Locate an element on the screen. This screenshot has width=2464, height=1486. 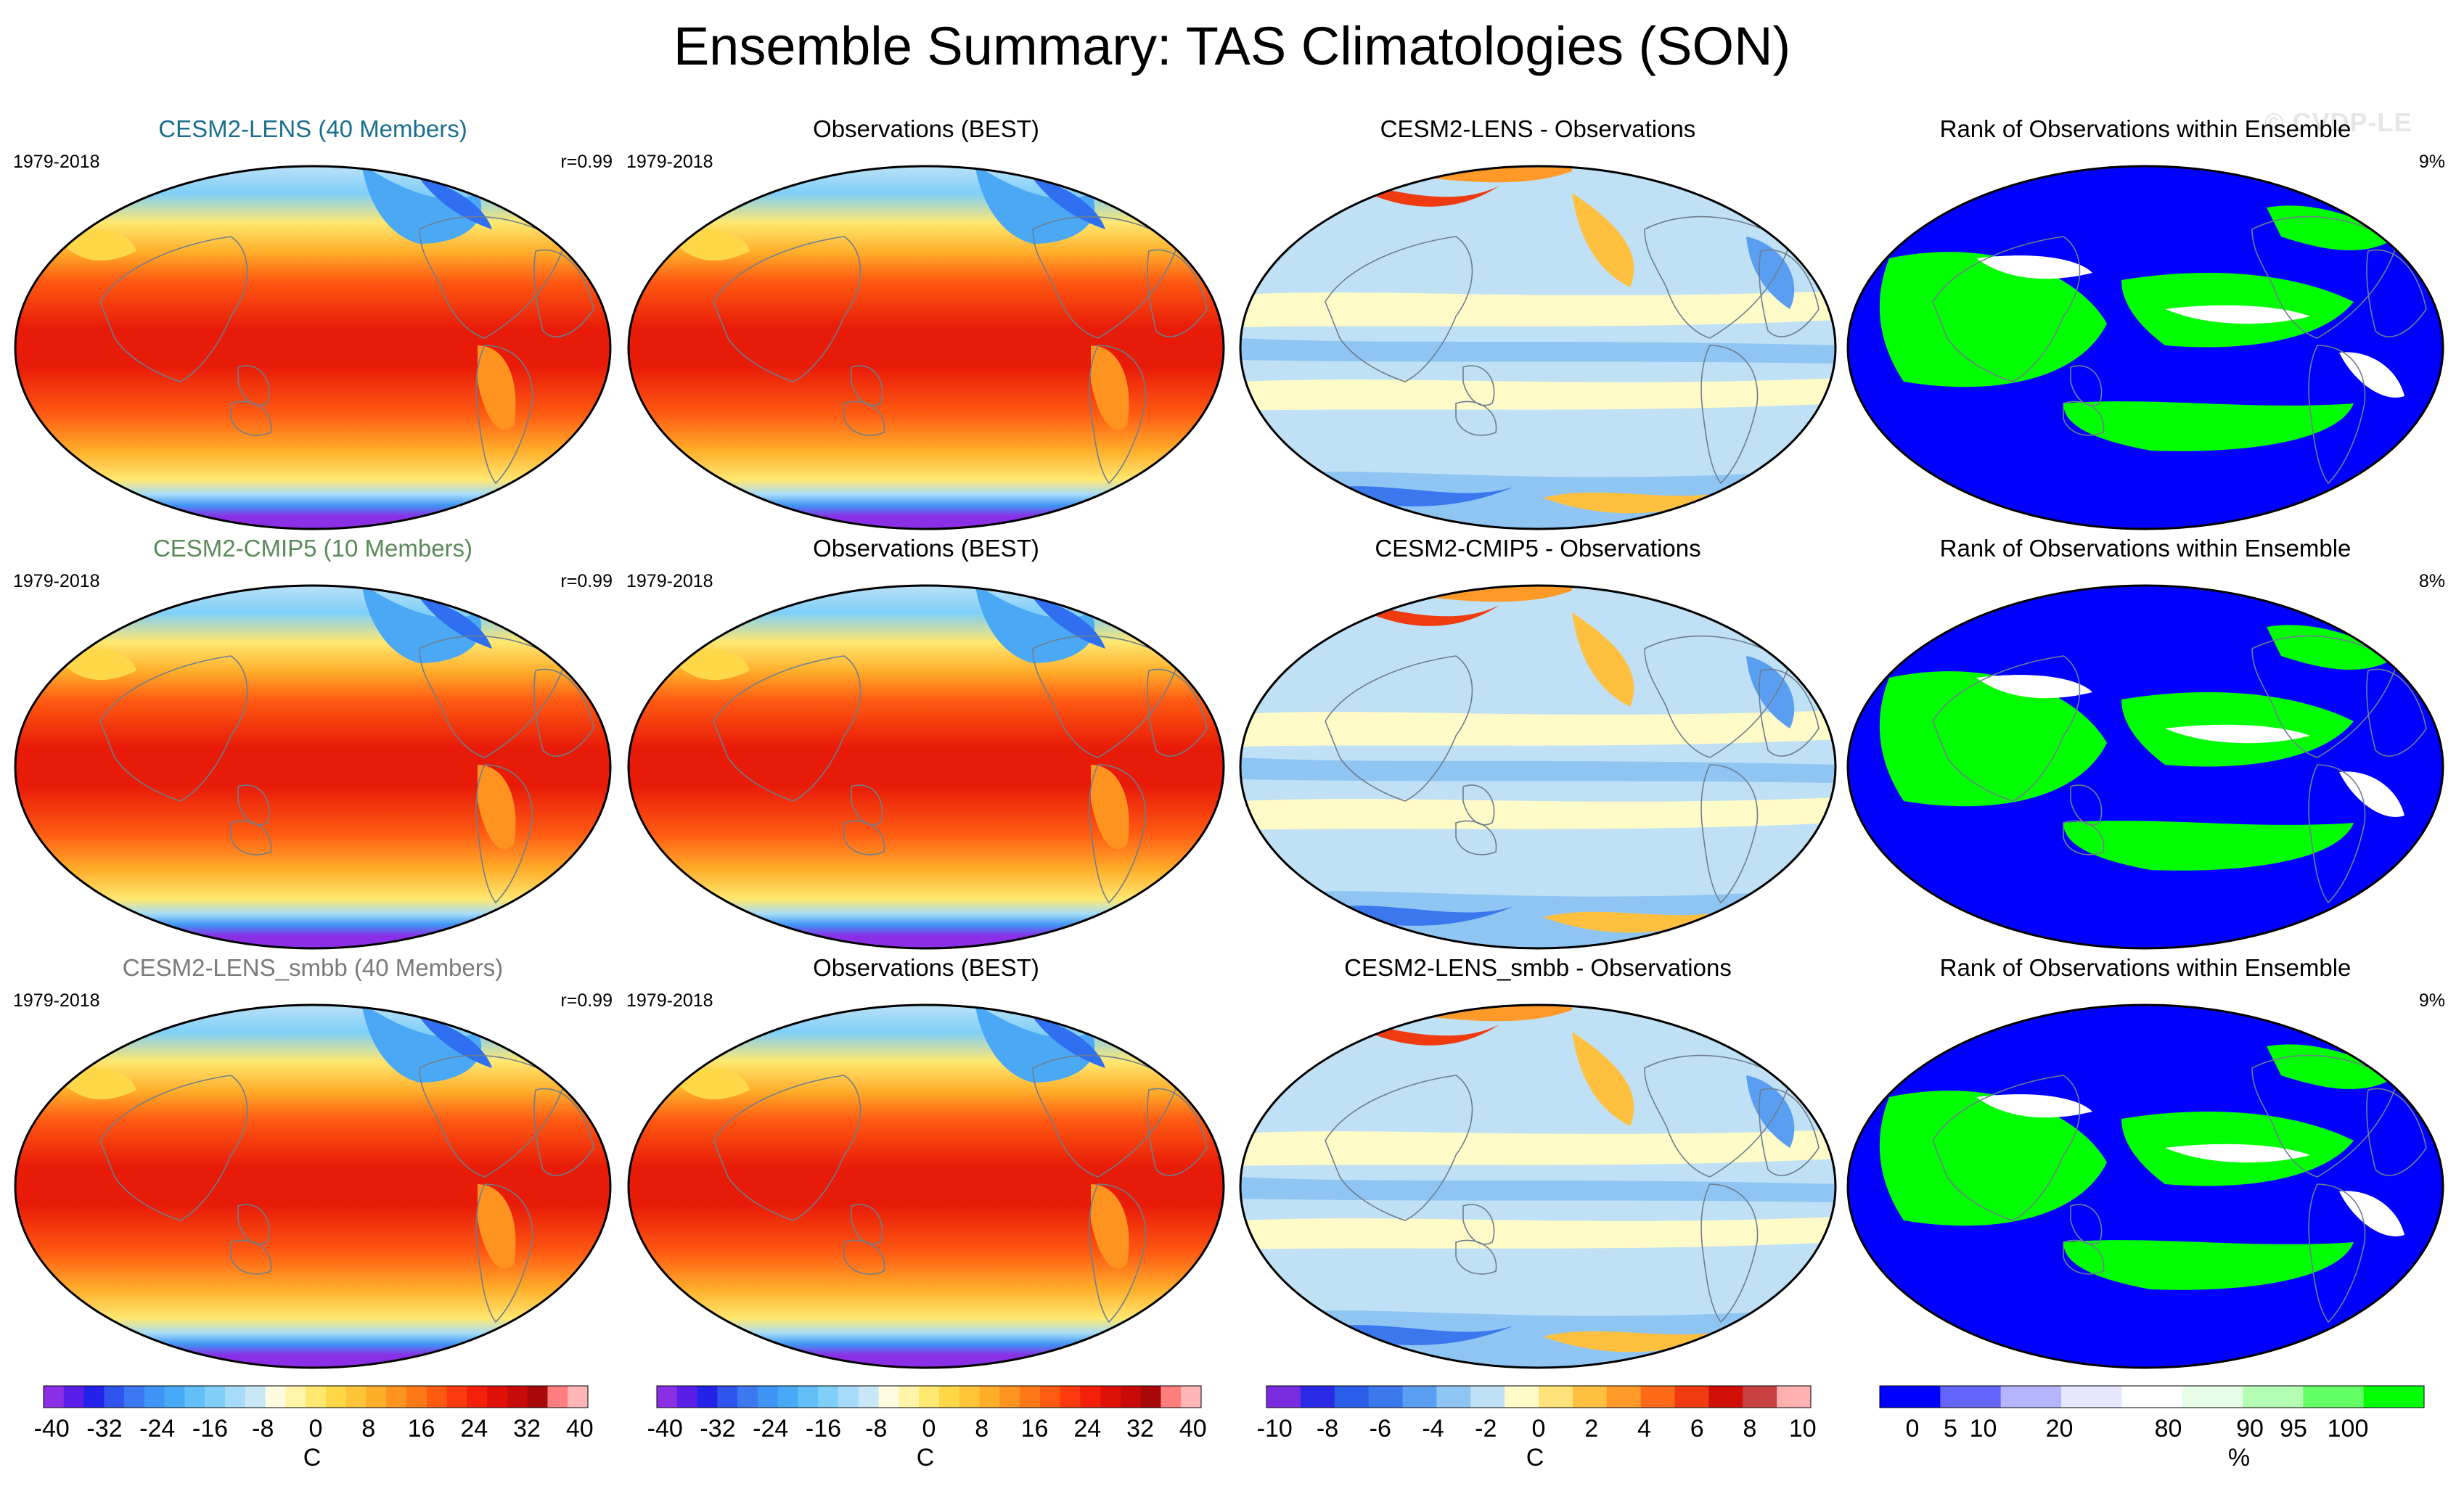
panel-title: Rank of Observations within Ensemble is located at coordinates (2145, 128).